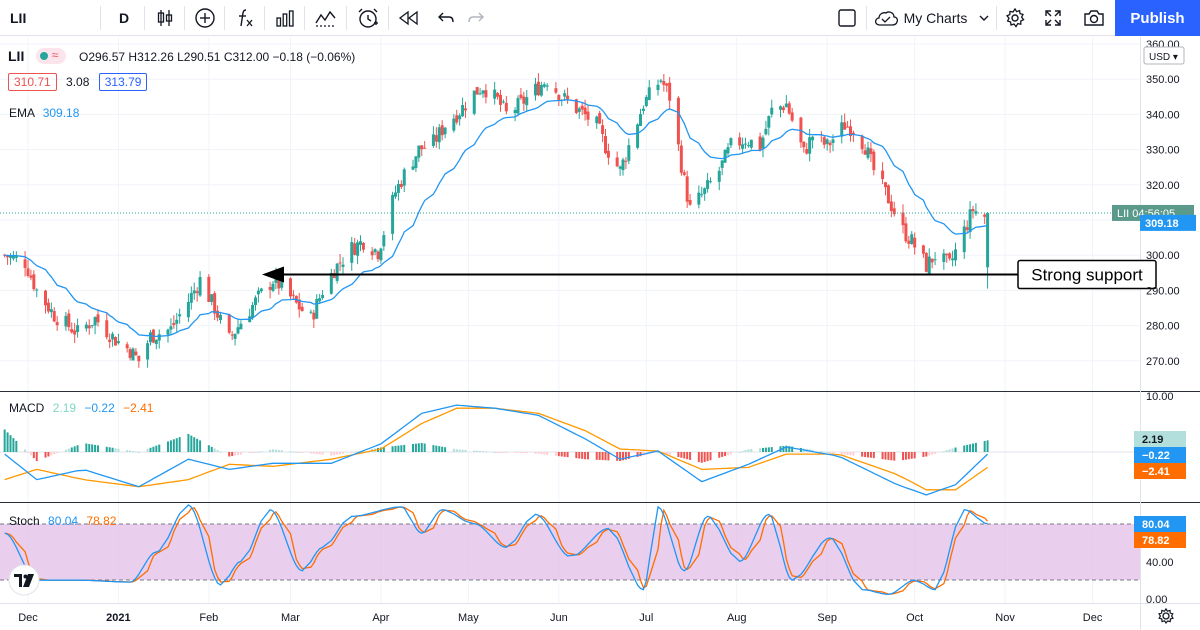 The width and height of the screenshot is (1200, 630). What do you see at coordinates (16, 56) in the screenshot?
I see `legend-symbol: LII` at bounding box center [16, 56].